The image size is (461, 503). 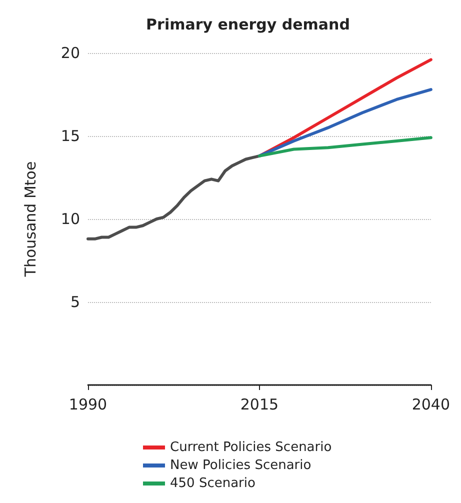 What do you see at coordinates (88, 405) in the screenshot?
I see `x-tick-label: 1990` at bounding box center [88, 405].